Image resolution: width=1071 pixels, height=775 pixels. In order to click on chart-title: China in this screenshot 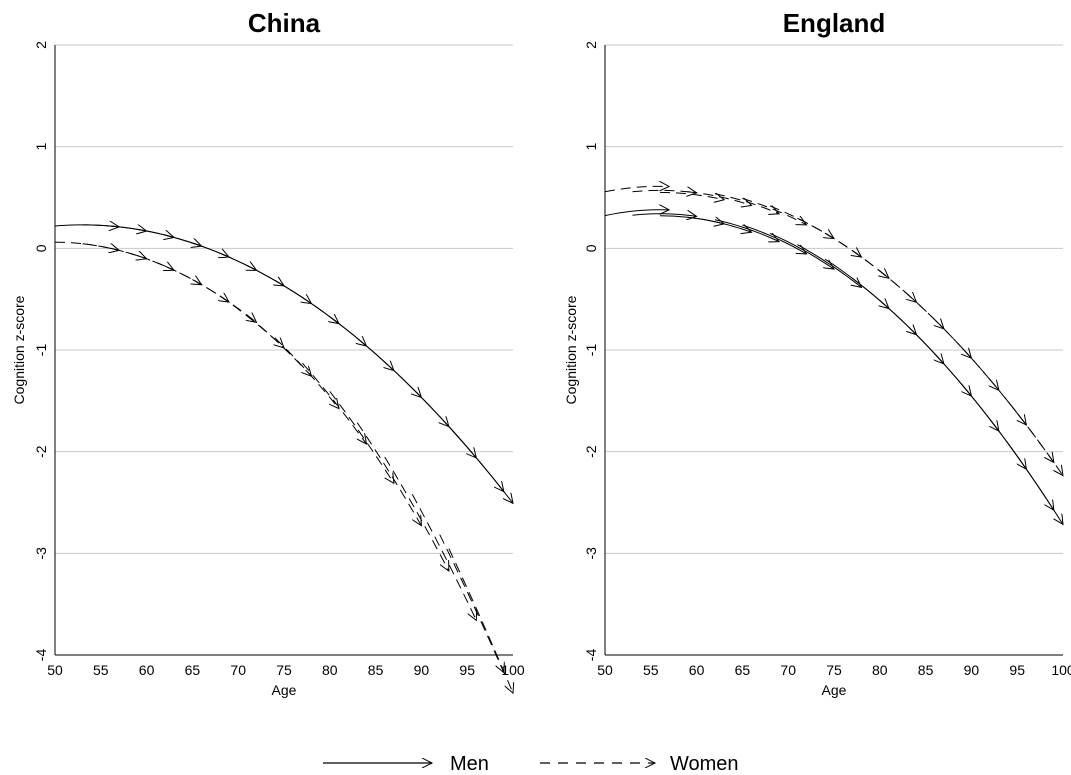, I will do `click(284, 23)`.